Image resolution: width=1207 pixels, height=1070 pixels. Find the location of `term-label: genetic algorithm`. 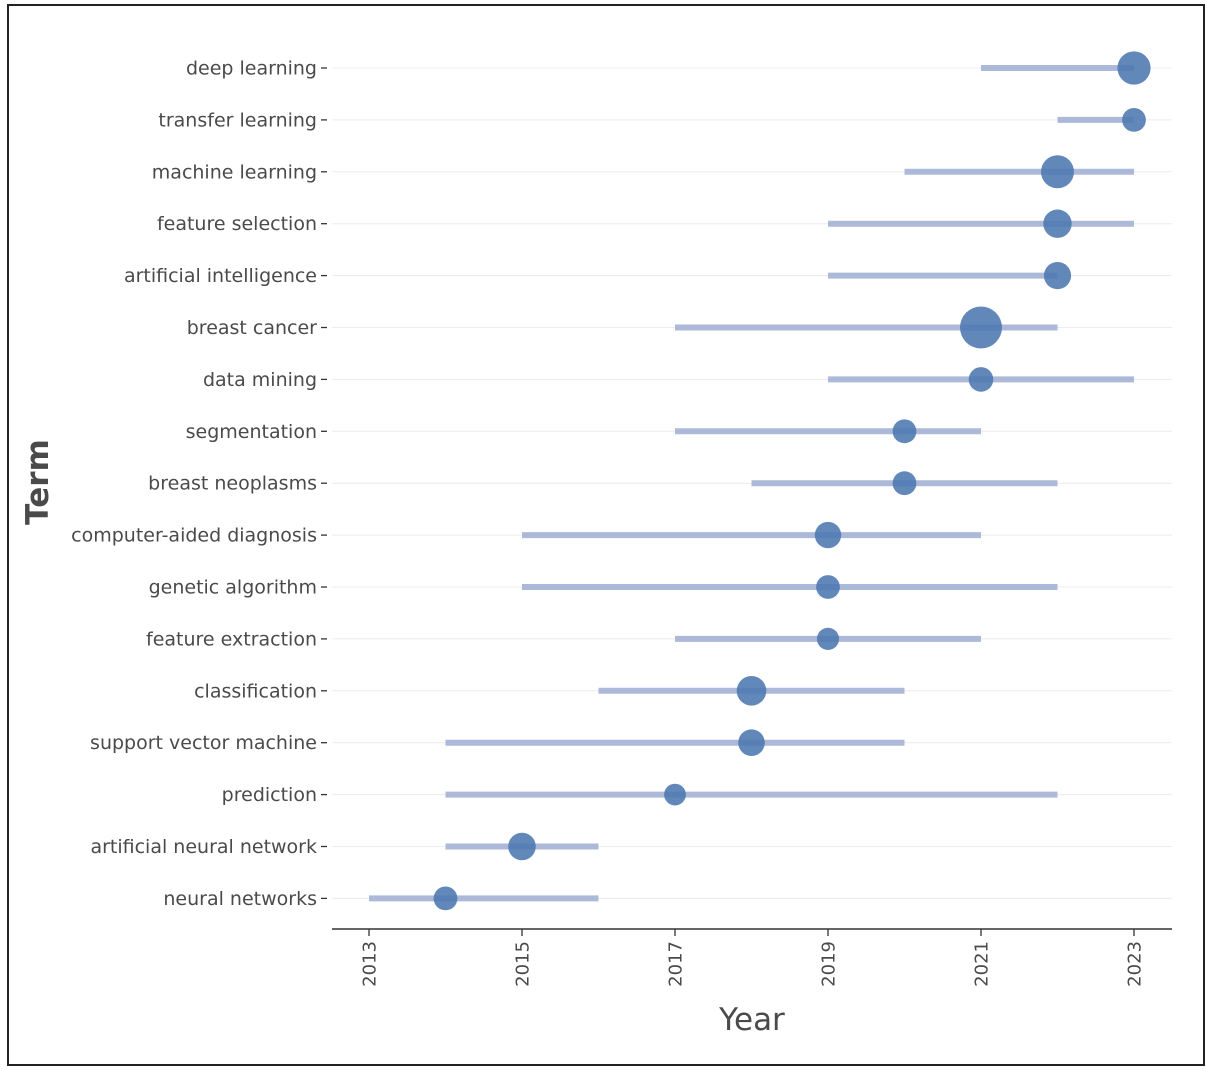

term-label: genetic algorithm is located at coordinates (233, 588).